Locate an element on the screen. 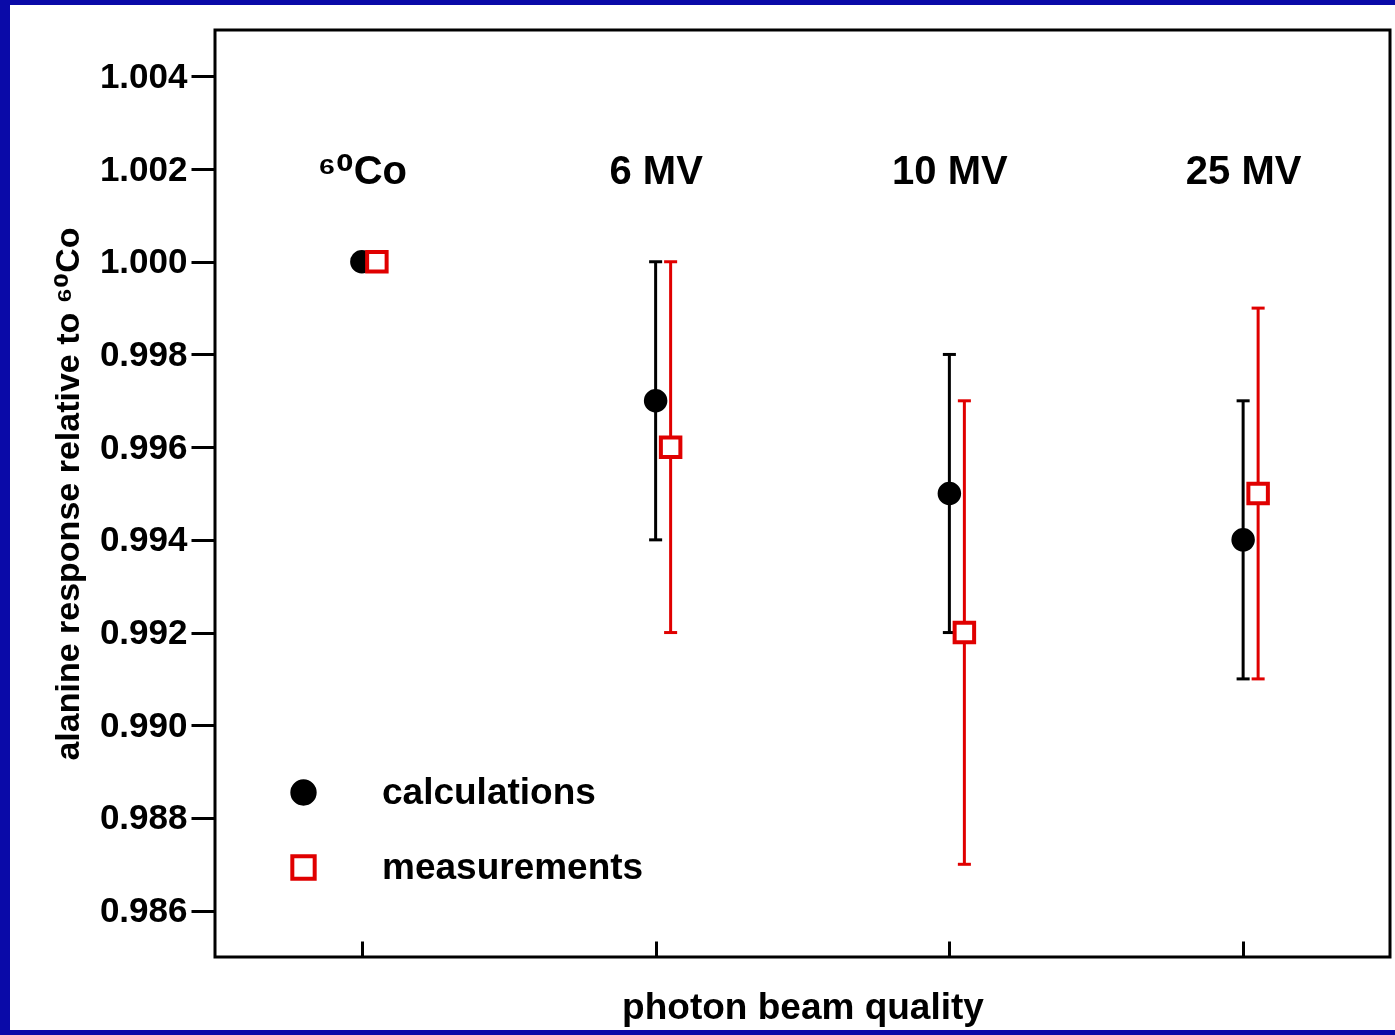  y-tick-label: 0.988 is located at coordinates (143, 817).